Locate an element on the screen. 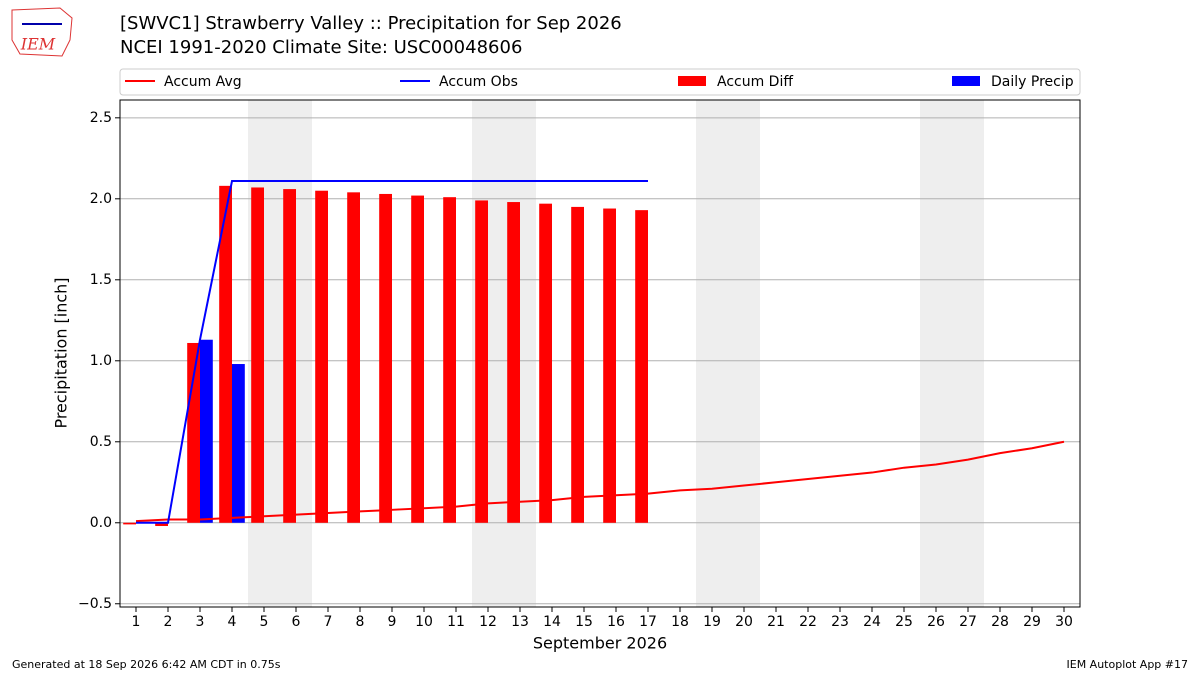 This screenshot has width=1200, height=675. x-tick-label: 20 is located at coordinates (744, 622).